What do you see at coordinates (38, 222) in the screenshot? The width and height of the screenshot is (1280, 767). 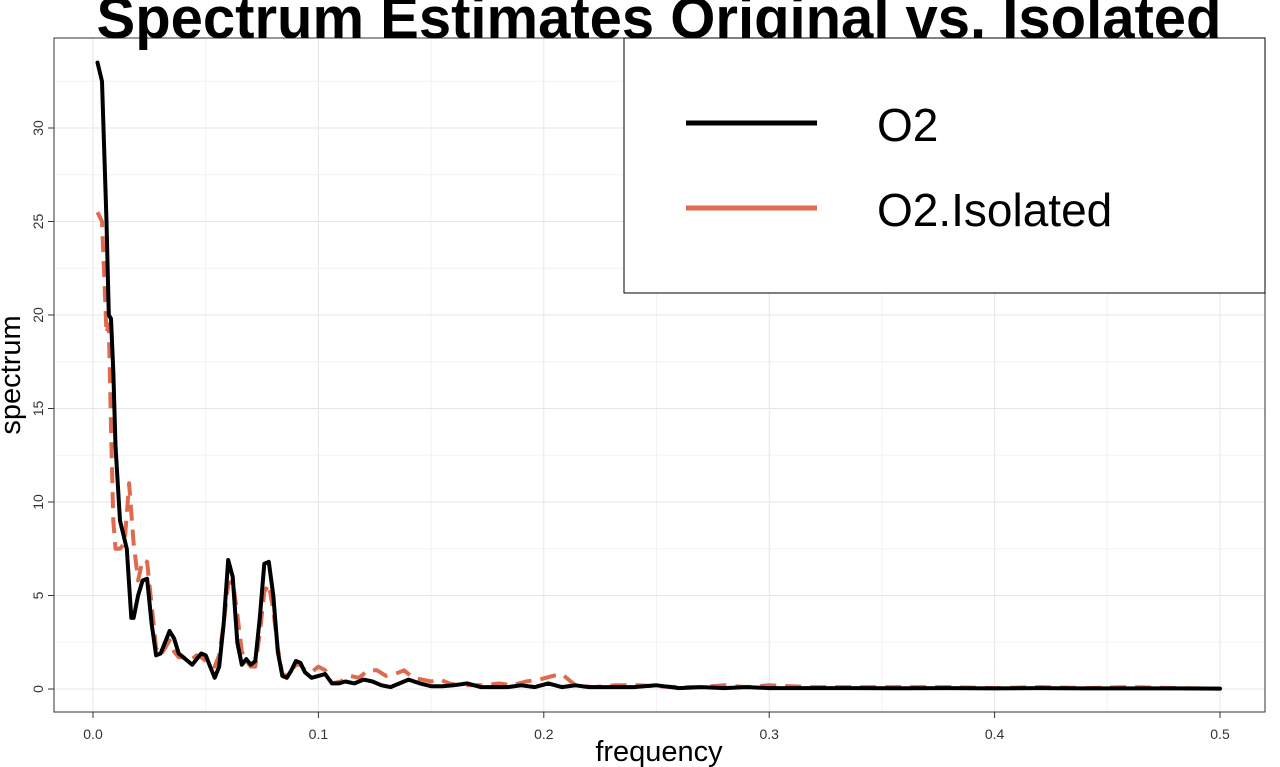 I see `y-tick-label: 25` at bounding box center [38, 222].